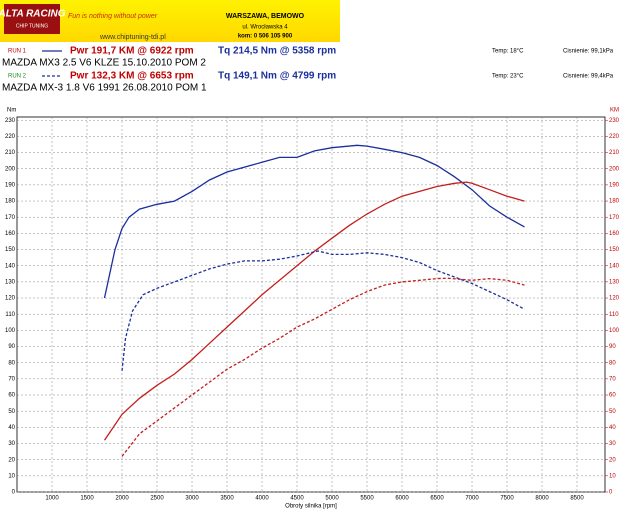 The height and width of the screenshot is (517, 640). What do you see at coordinates (113, 16) in the screenshot?
I see `slogan: Fun is nothing without power` at bounding box center [113, 16].